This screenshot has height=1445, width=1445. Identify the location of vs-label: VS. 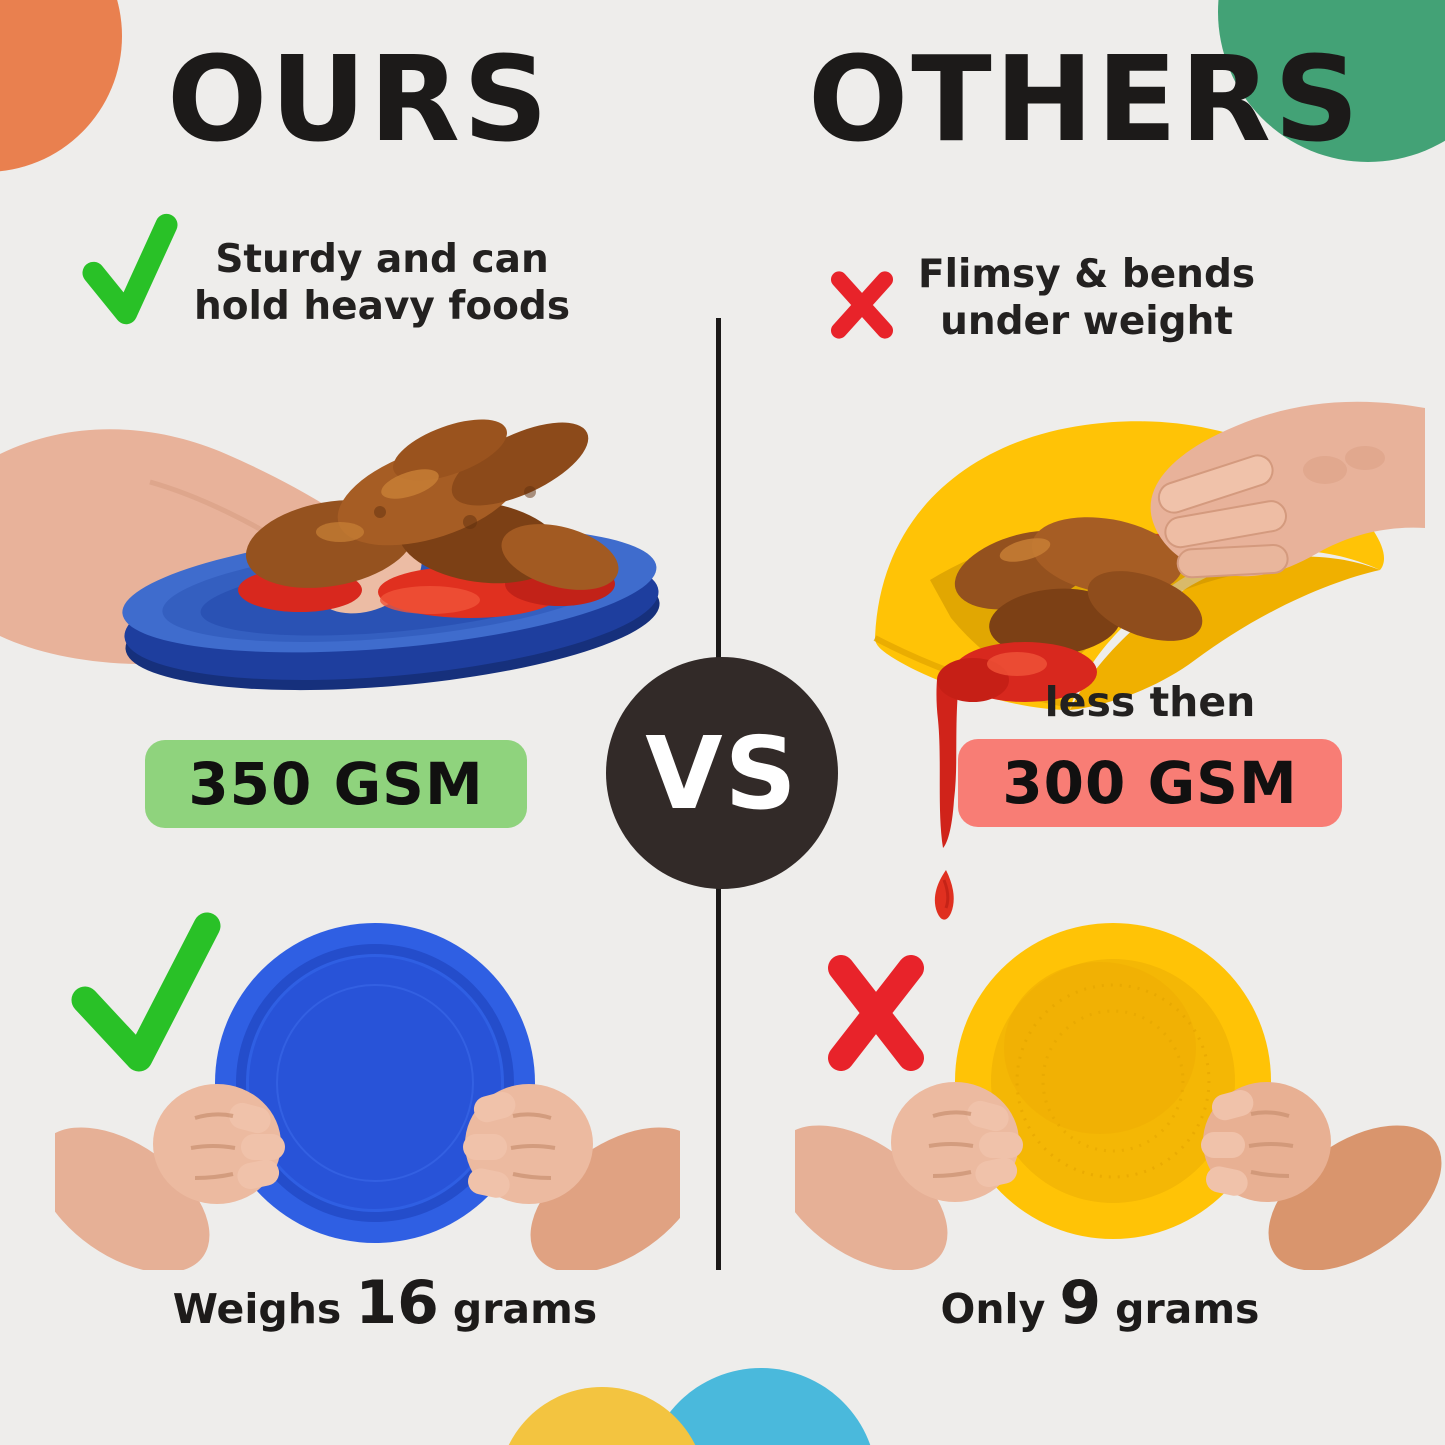
(722, 773).